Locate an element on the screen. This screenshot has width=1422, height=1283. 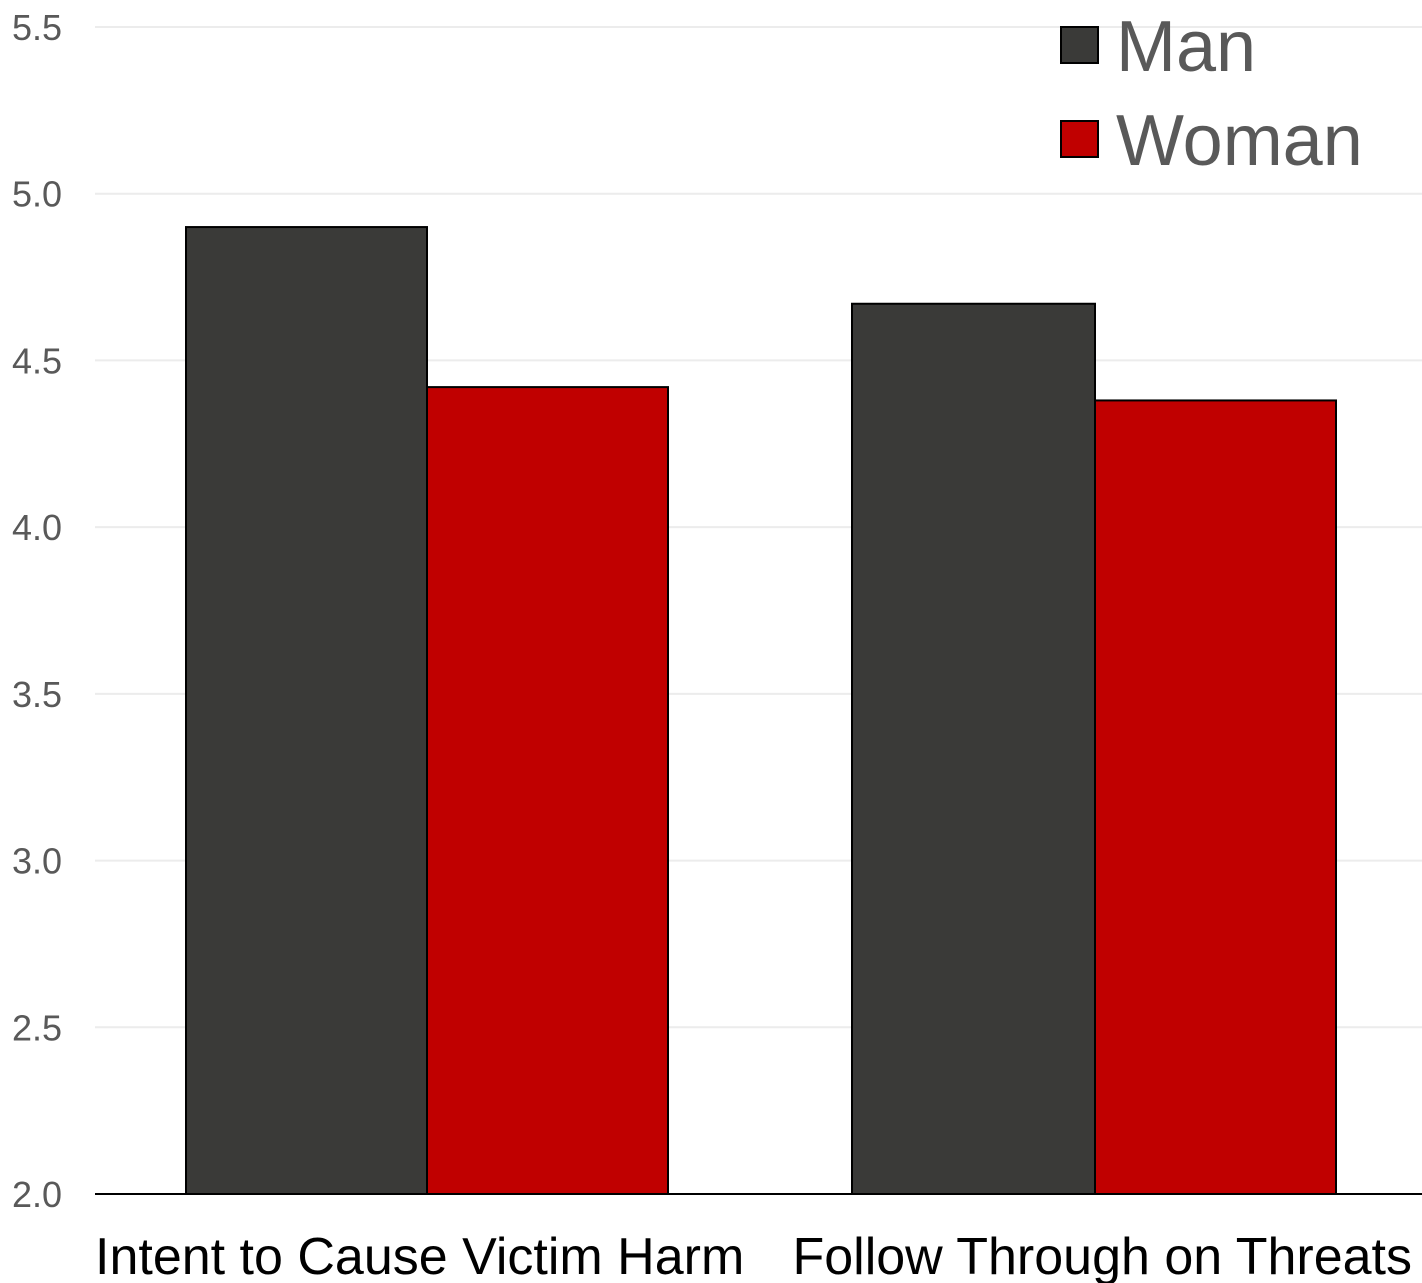
y-tick-label: 5.0 is located at coordinates (37, 194).